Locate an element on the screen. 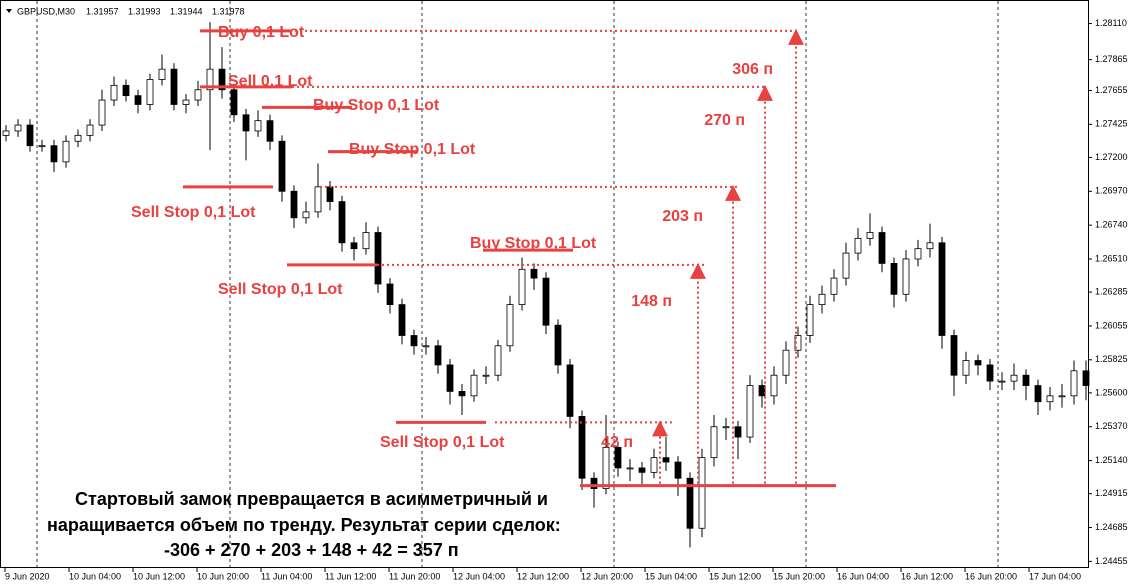  x-tick-label: 11 Jun 12:00 is located at coordinates (350, 576).